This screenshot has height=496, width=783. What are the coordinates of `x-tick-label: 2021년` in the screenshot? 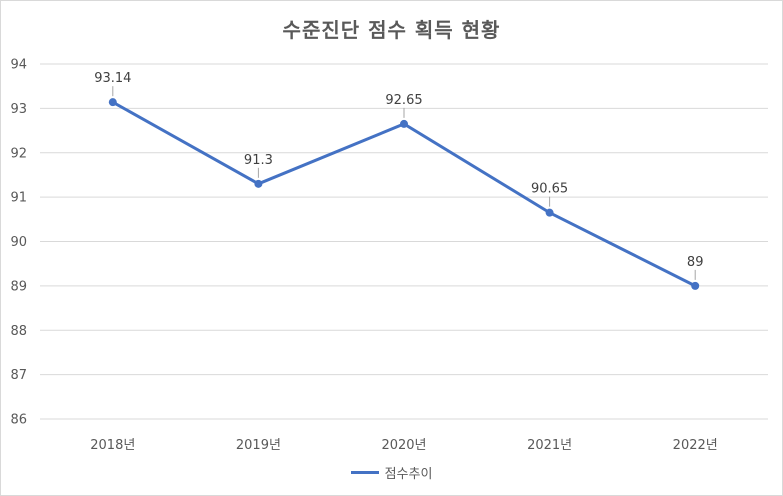 It's located at (549, 445).